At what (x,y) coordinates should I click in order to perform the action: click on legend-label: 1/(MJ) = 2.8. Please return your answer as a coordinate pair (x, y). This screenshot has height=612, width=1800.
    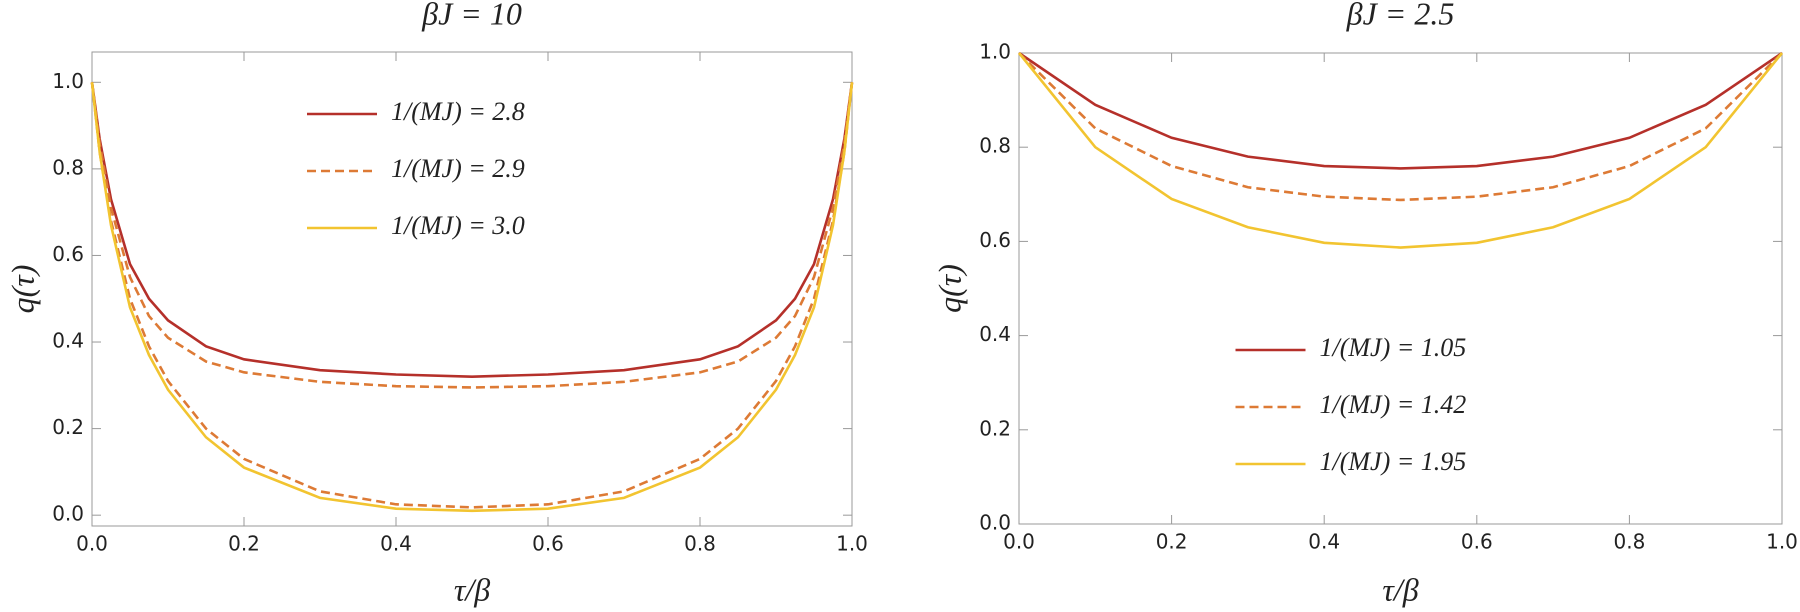
    Looking at the image, I should click on (458, 111).